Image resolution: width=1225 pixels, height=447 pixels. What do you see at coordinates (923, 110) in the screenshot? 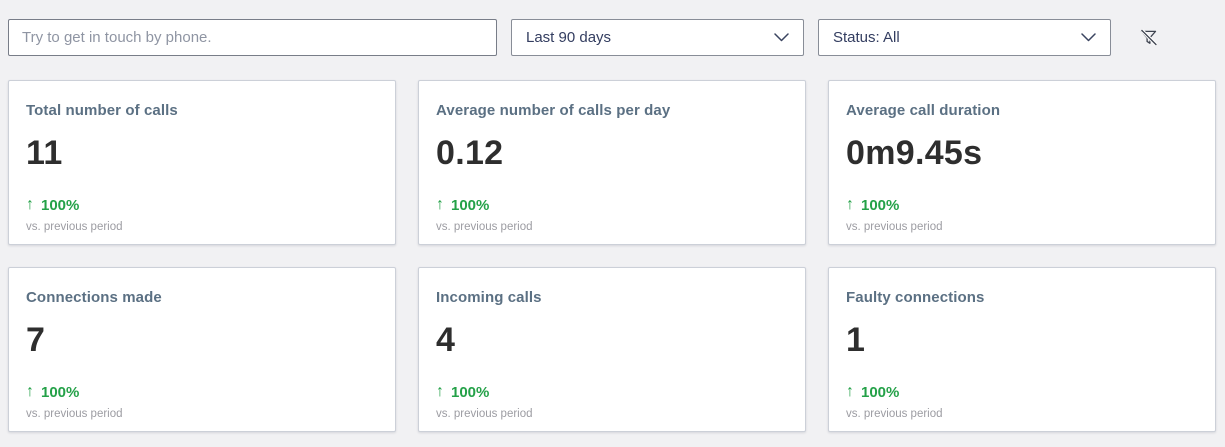
I see `card-title: Average call duration` at bounding box center [923, 110].